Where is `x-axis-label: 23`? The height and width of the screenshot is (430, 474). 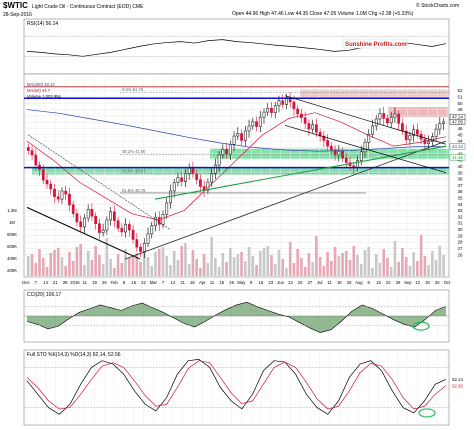
x-axis-label: 23 is located at coordinates (270, 282).